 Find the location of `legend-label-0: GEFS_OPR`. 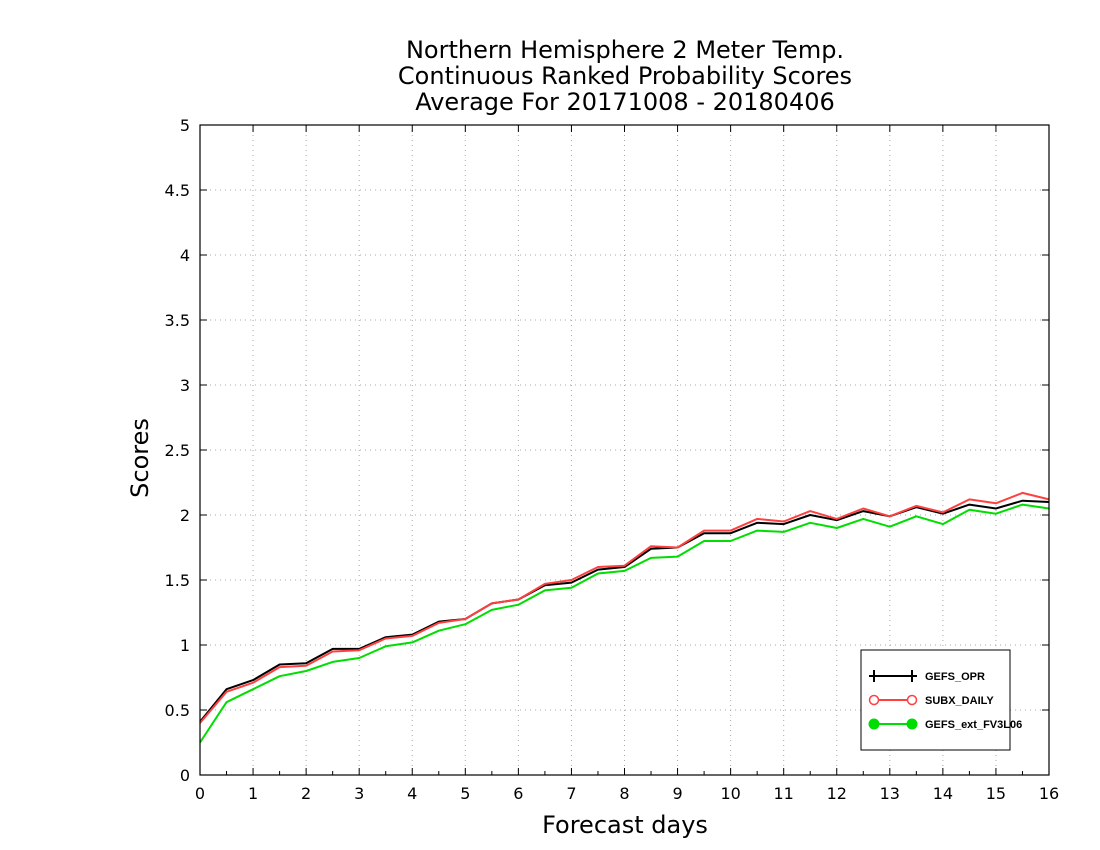

legend-label-0: GEFS_OPR is located at coordinates (955, 677).